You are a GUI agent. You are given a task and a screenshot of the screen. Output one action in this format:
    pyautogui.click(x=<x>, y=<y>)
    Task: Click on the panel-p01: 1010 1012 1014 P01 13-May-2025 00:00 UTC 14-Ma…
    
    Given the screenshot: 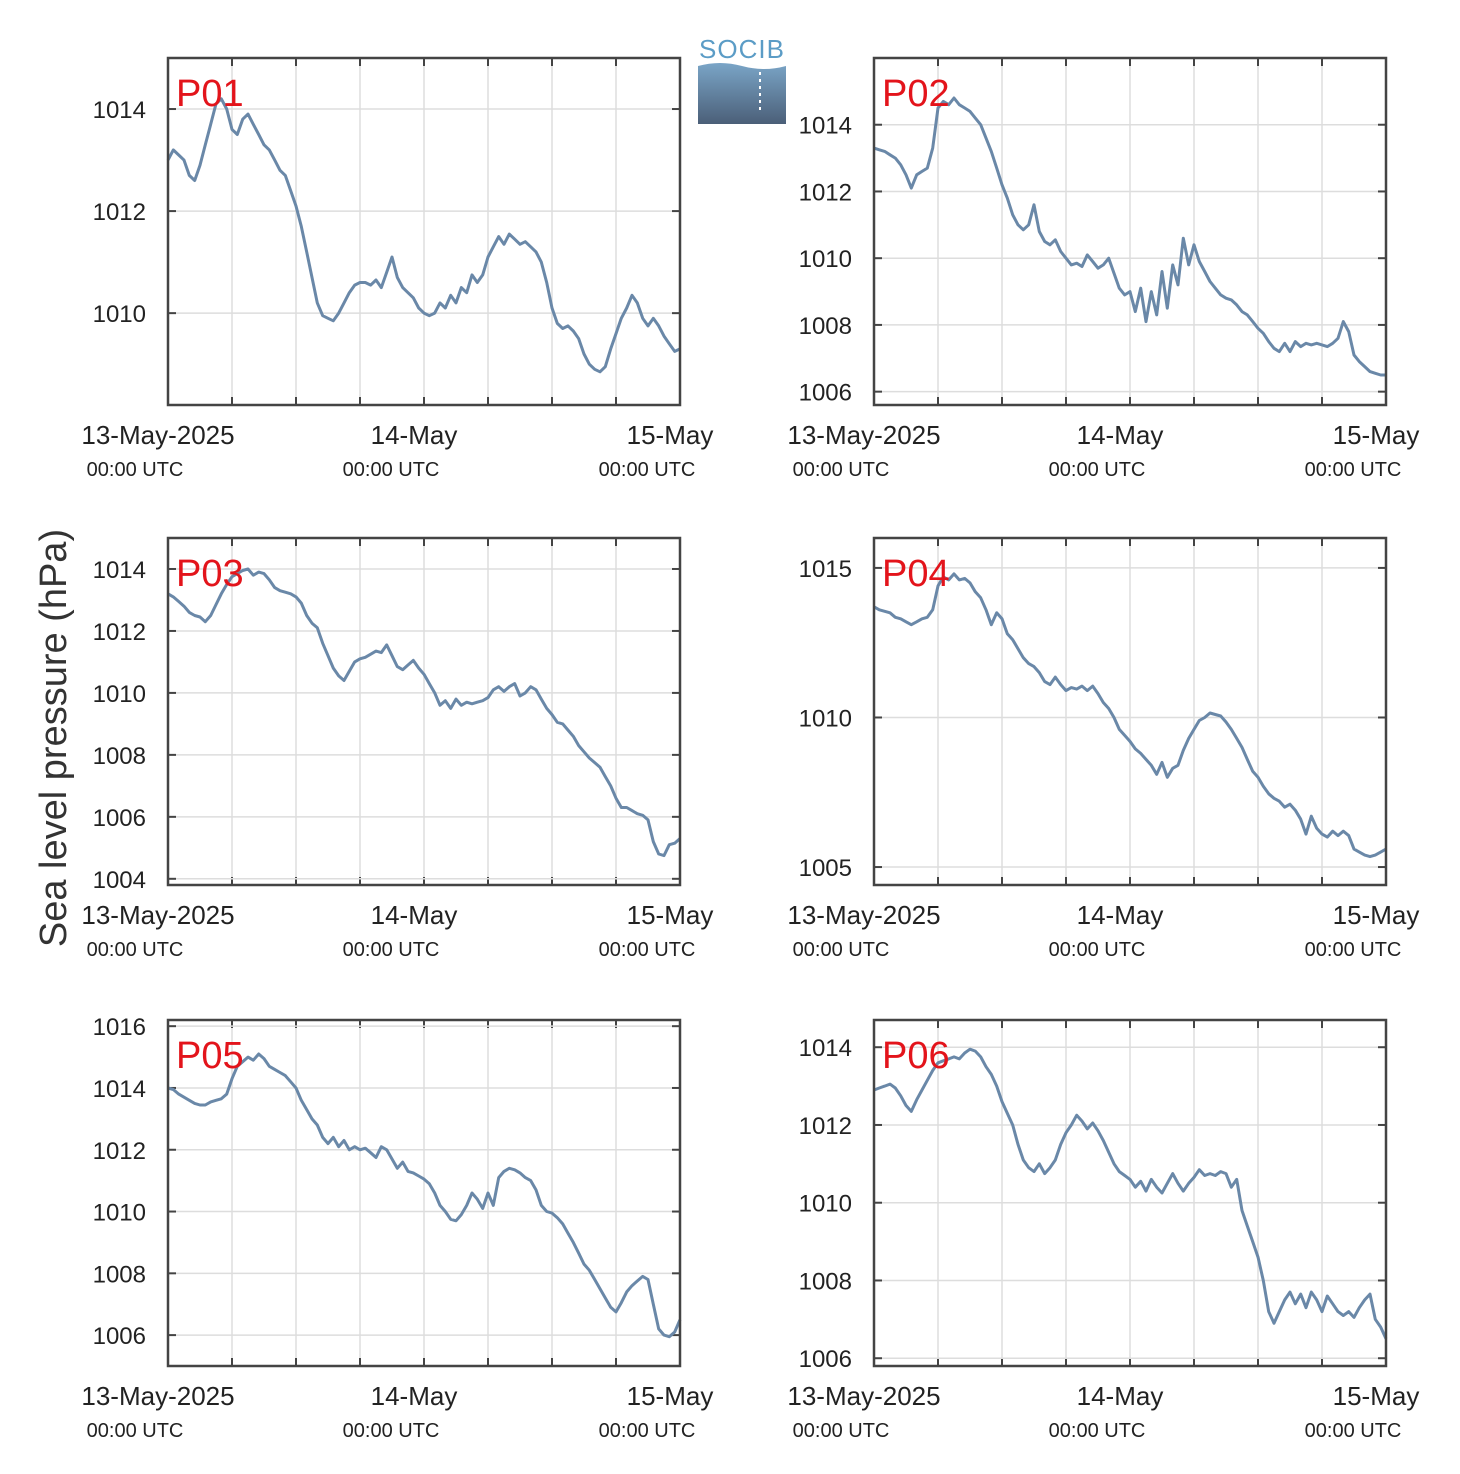 What is the action you would take?
    pyautogui.click(x=397, y=268)
    